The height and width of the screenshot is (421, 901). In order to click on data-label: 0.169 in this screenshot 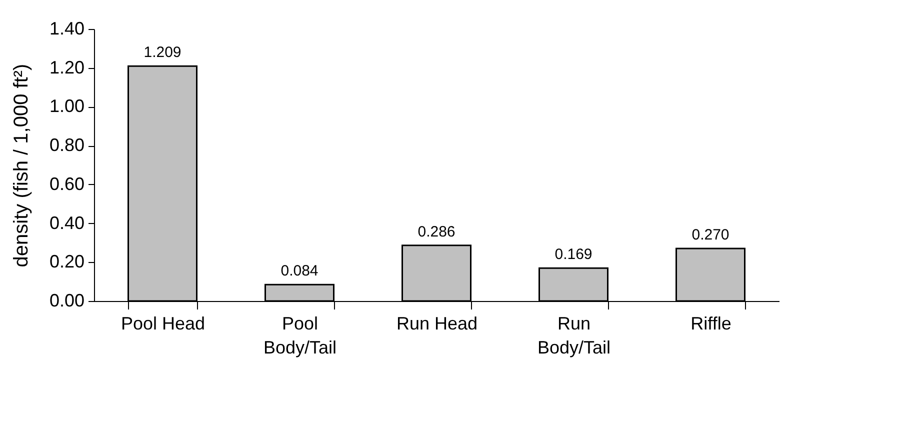, I will do `click(573, 255)`.